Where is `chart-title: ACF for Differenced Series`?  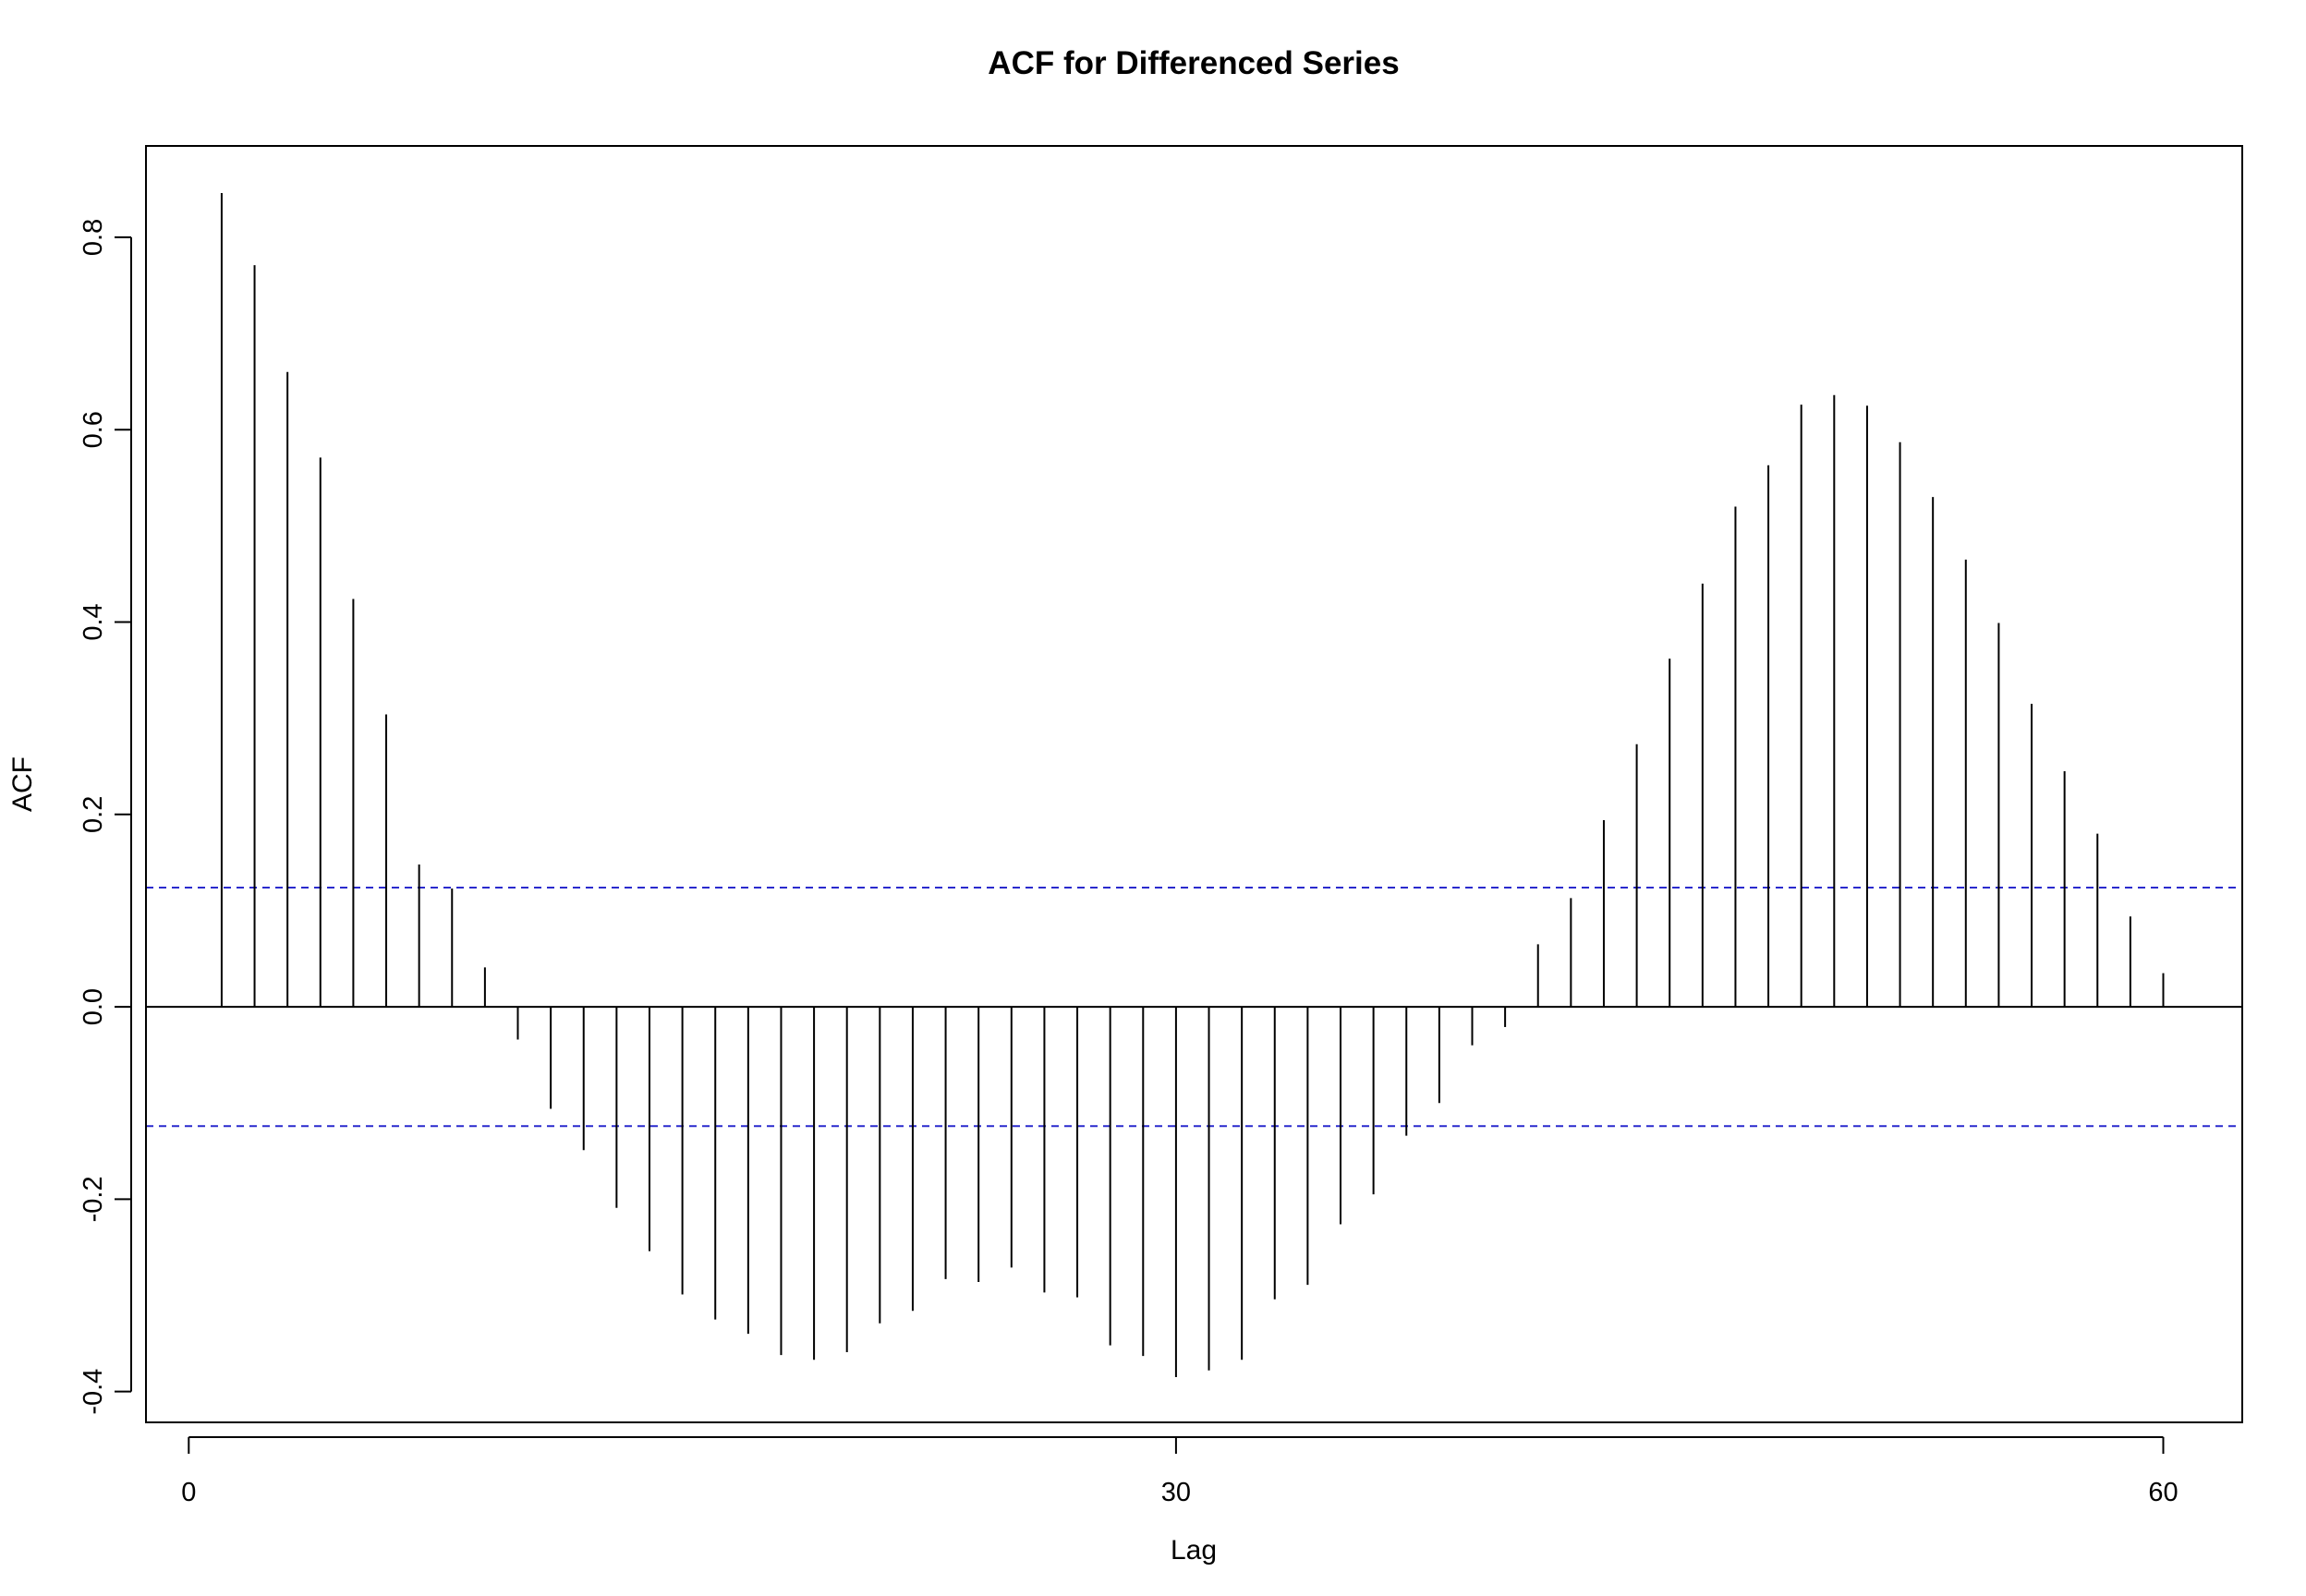 chart-title: ACF for Differenced Series is located at coordinates (1193, 63).